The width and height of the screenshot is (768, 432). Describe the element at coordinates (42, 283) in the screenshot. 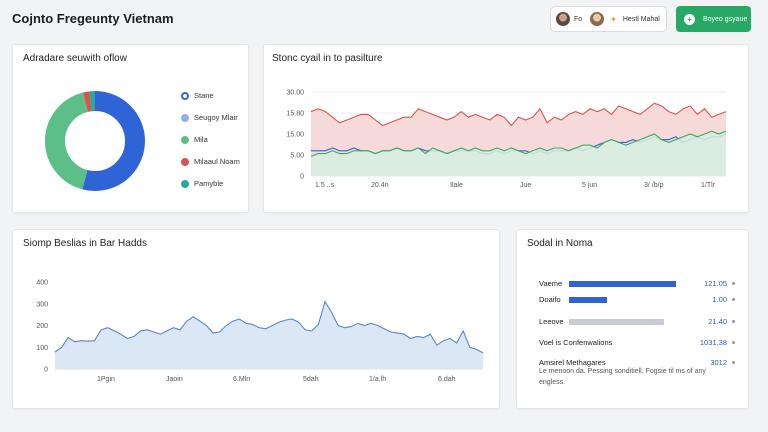

I see `y-tick-label: 400` at that location.